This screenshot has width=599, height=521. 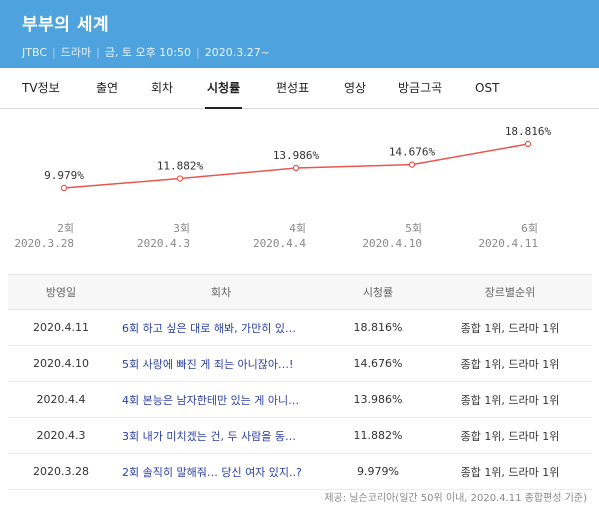 What do you see at coordinates (297, 228) in the screenshot?
I see `x-tick-episode: 4회` at bounding box center [297, 228].